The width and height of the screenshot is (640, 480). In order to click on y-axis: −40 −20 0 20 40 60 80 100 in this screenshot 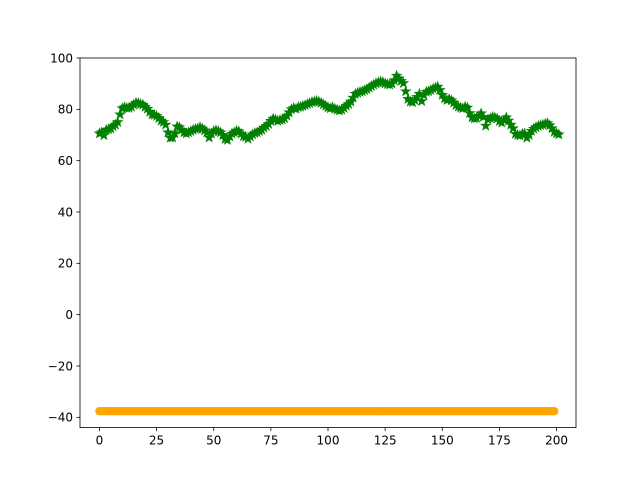, I will do `click(64, 238)`.